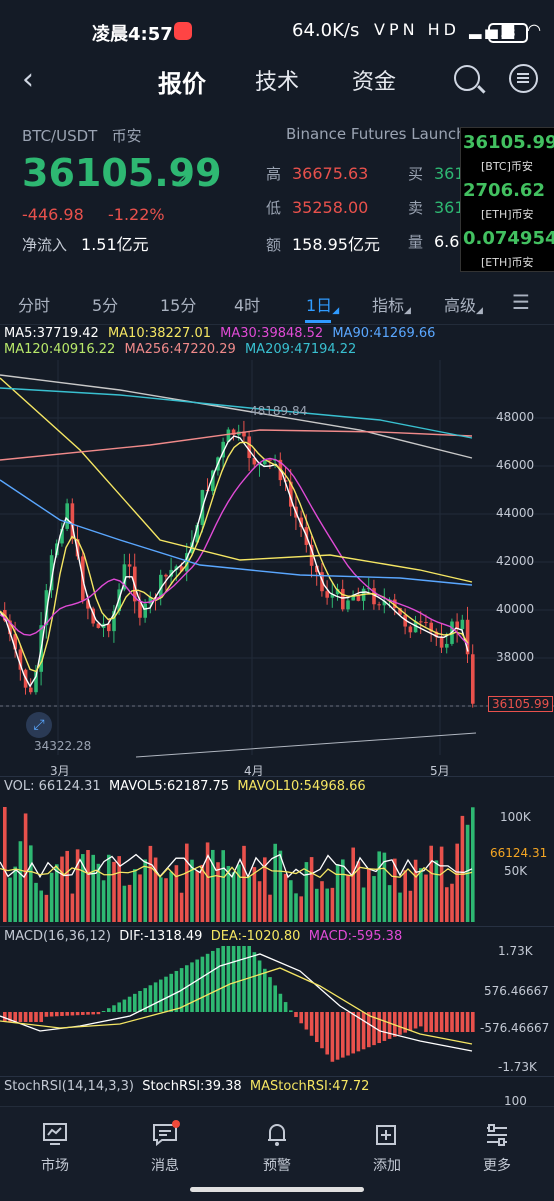  I want to click on volume-chart, so click(277, 861).